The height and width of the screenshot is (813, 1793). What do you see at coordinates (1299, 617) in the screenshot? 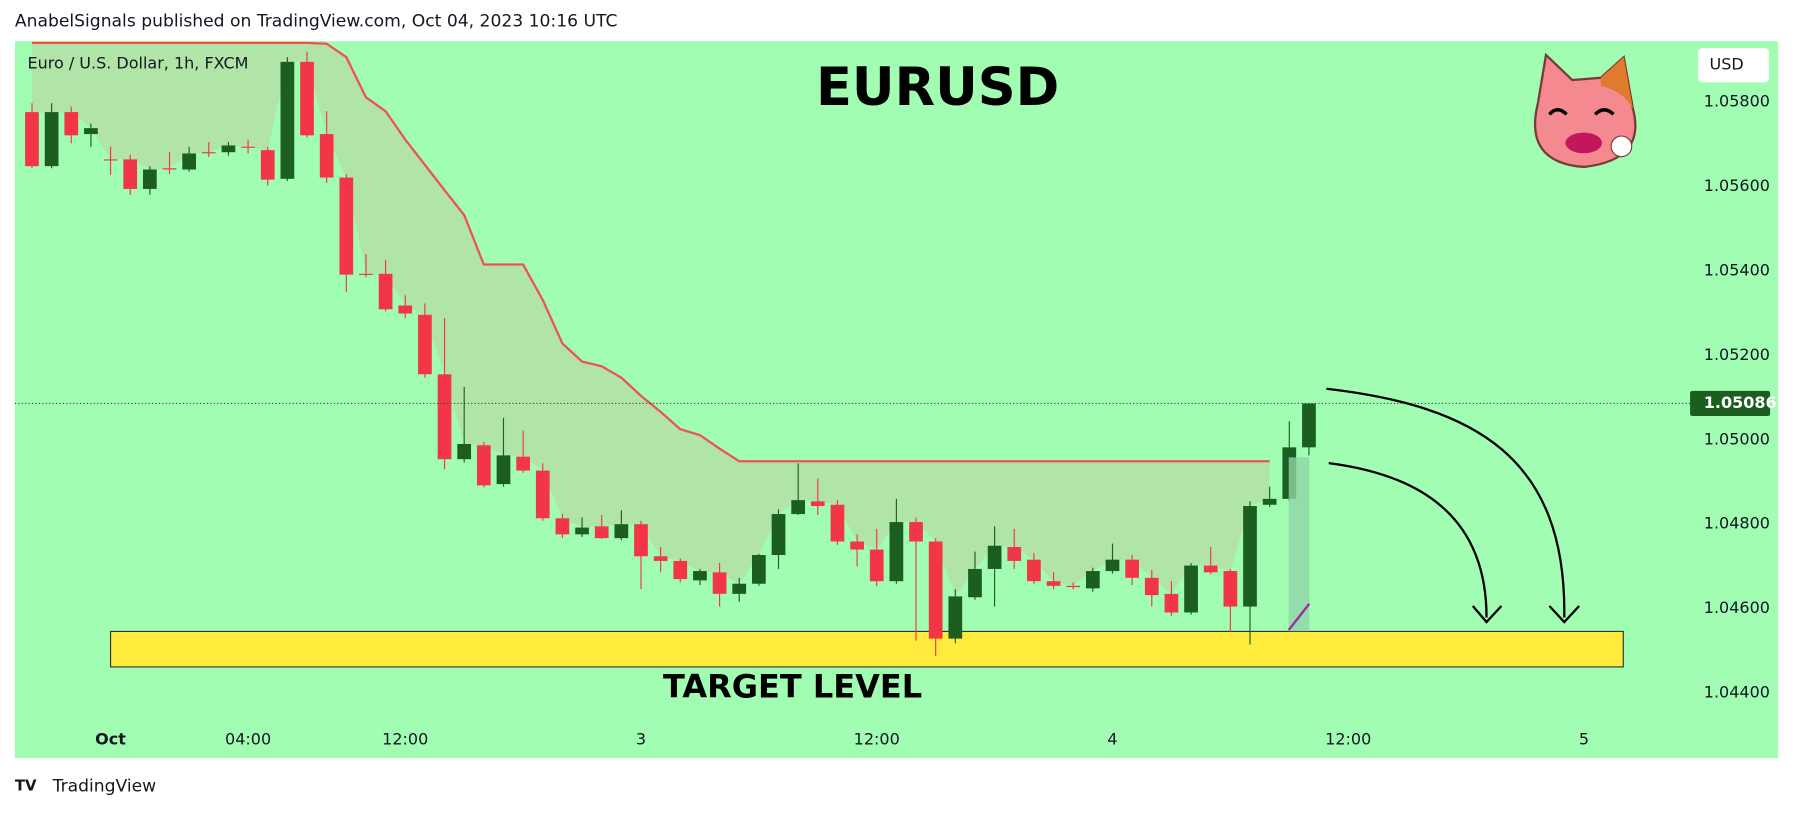
I see `range-line` at bounding box center [1299, 617].